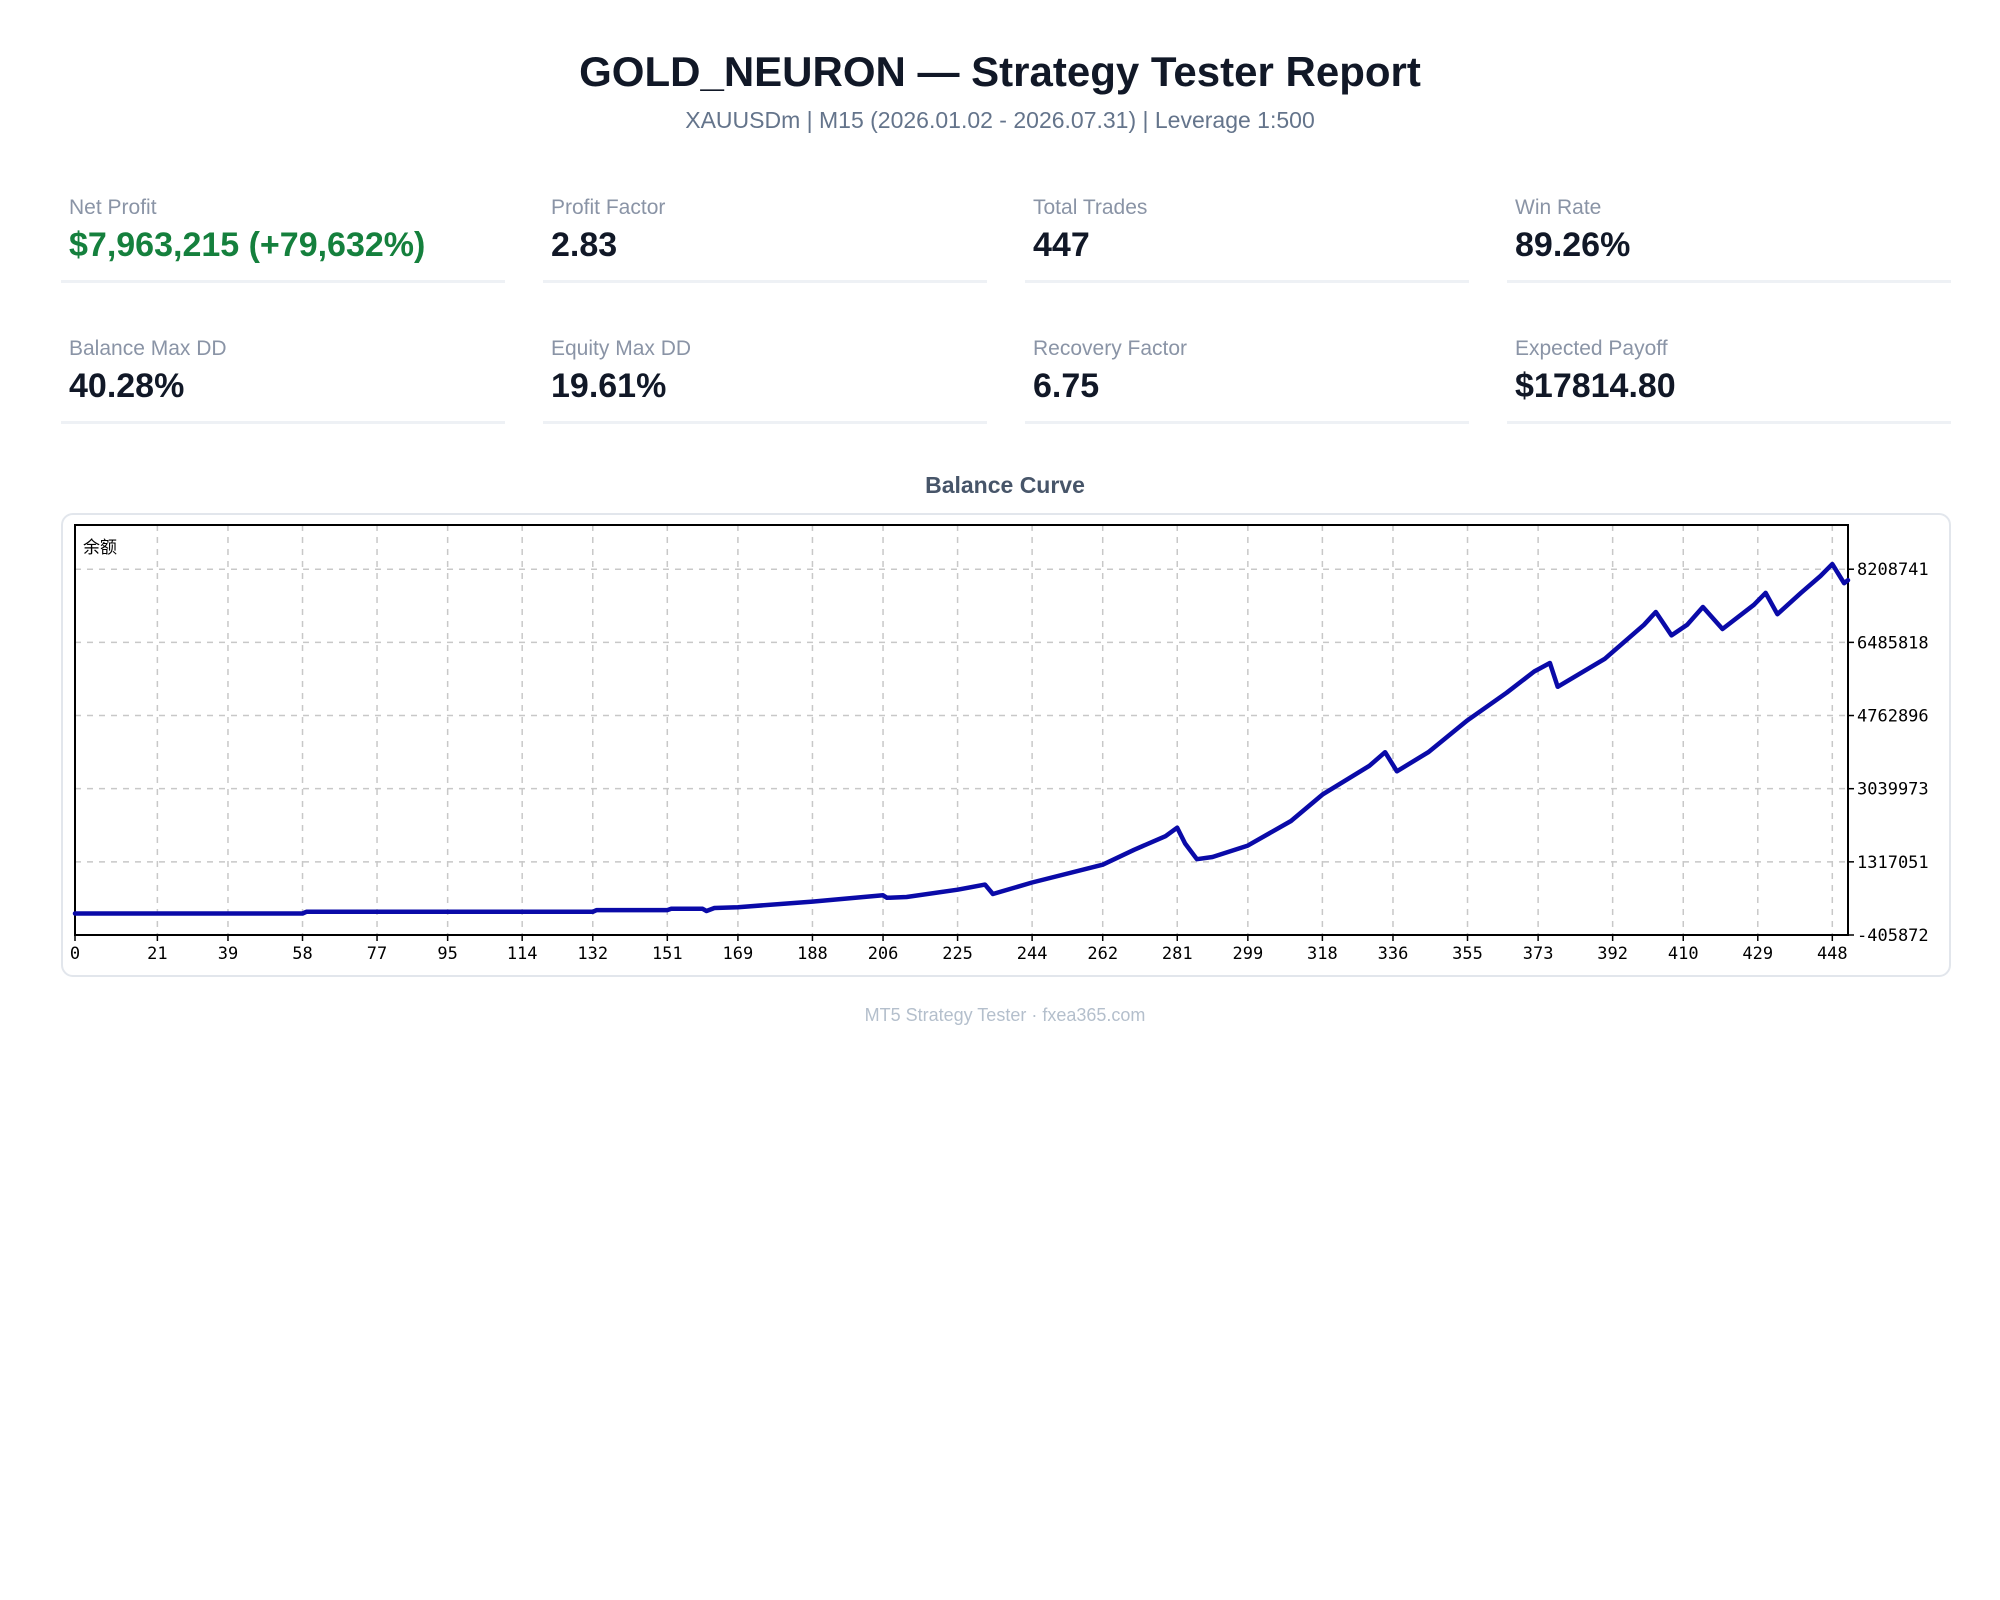  Describe the element at coordinates (584, 245) in the screenshot. I see `stat-value: 2.83` at that location.